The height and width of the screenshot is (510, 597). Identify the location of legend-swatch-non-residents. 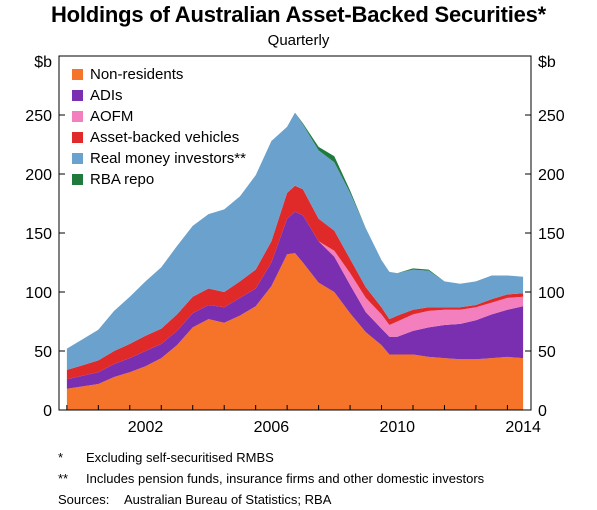
(77, 74).